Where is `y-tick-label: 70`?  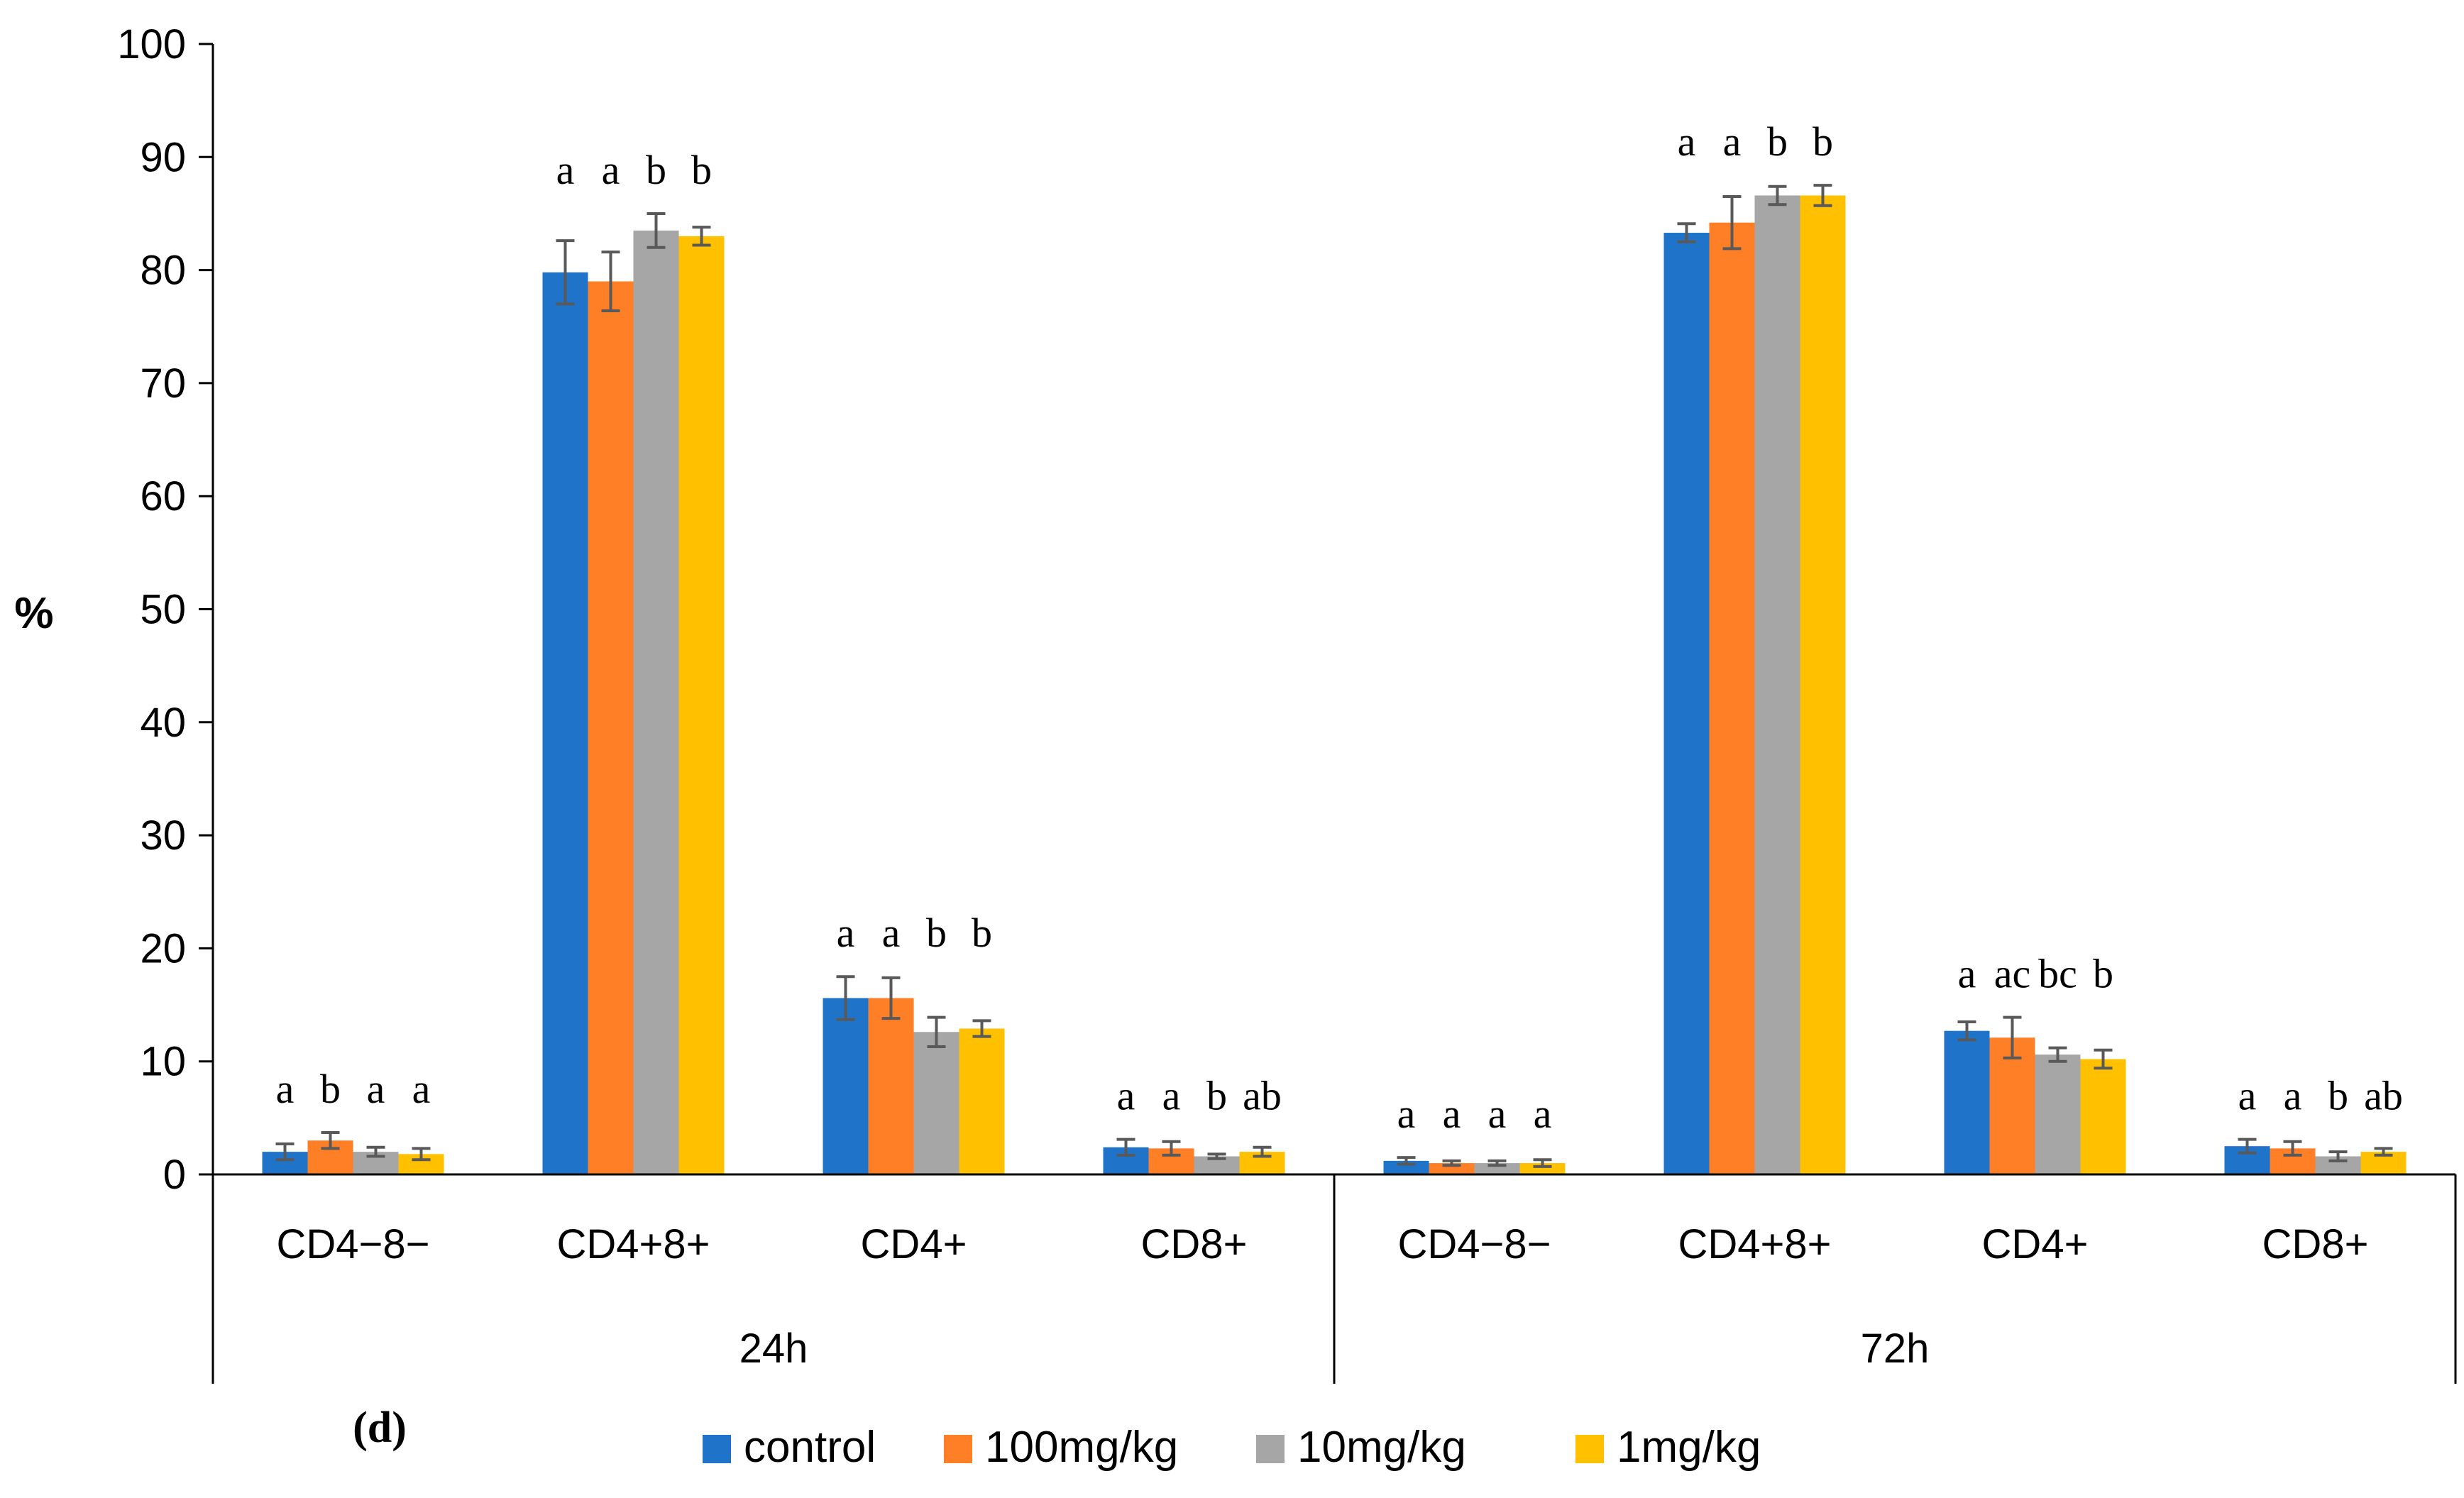
y-tick-label: 70 is located at coordinates (163, 384).